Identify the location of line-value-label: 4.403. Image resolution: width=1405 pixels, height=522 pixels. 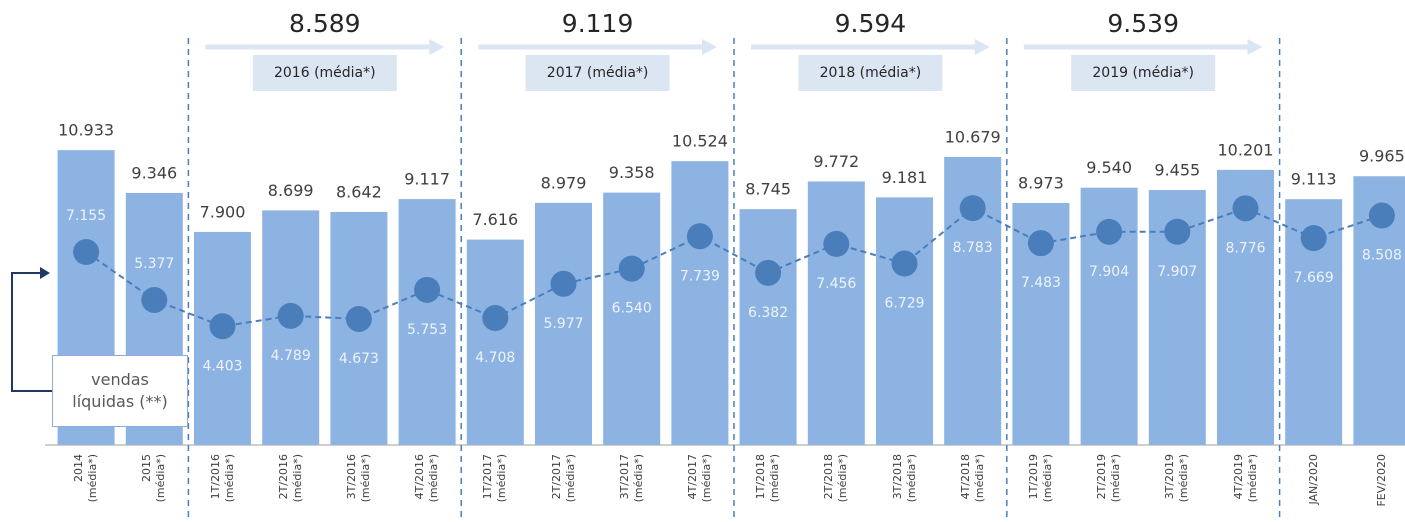
(222, 366).